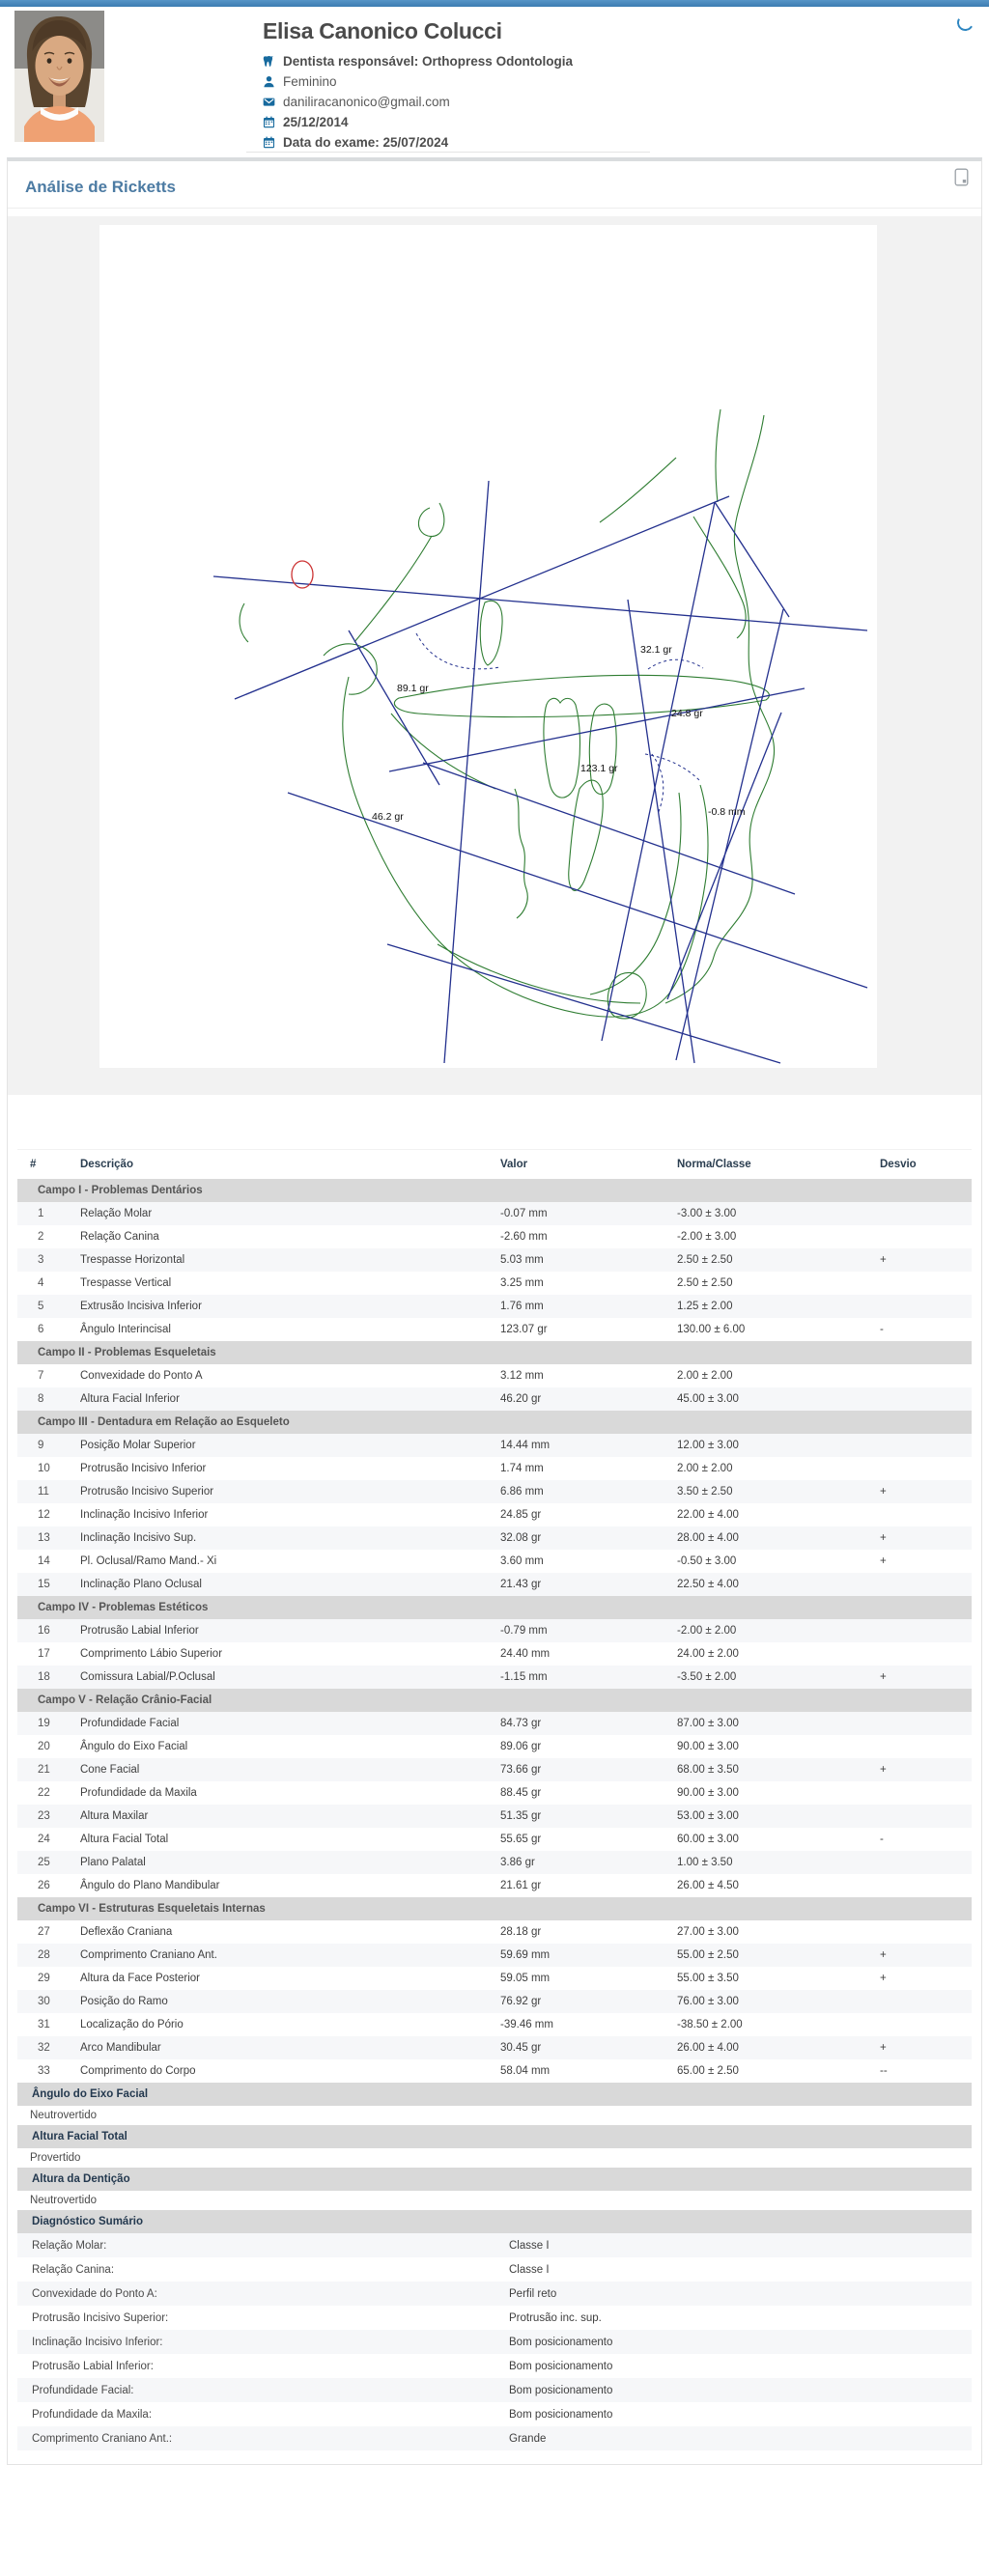 The image size is (989, 2576). Describe the element at coordinates (49, 1307) in the screenshot. I see `row-number: 5` at that location.